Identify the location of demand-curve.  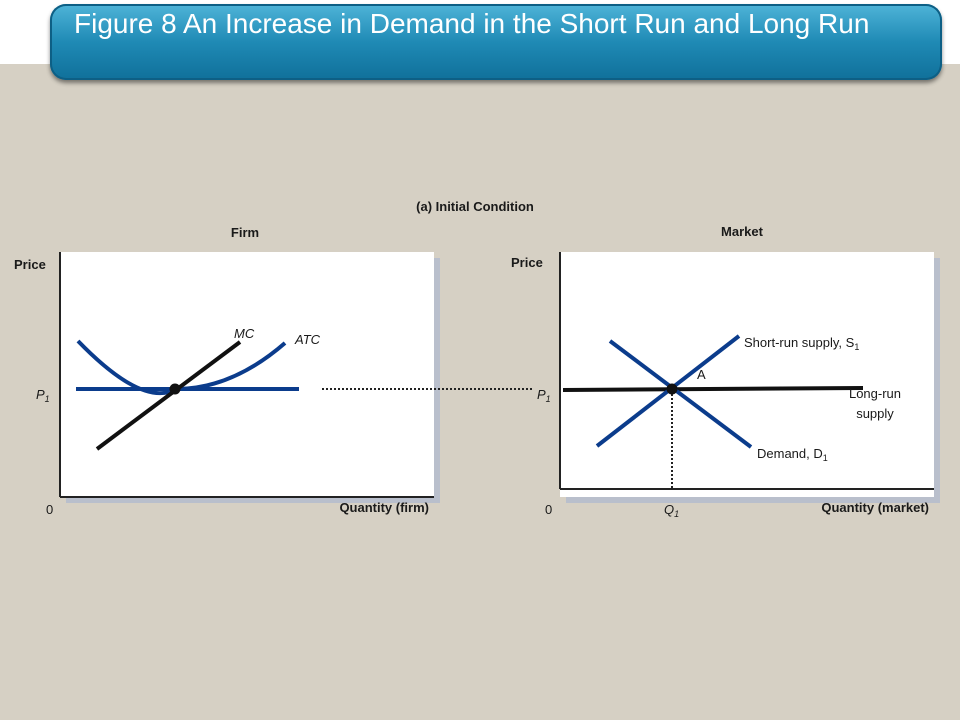
(680, 394).